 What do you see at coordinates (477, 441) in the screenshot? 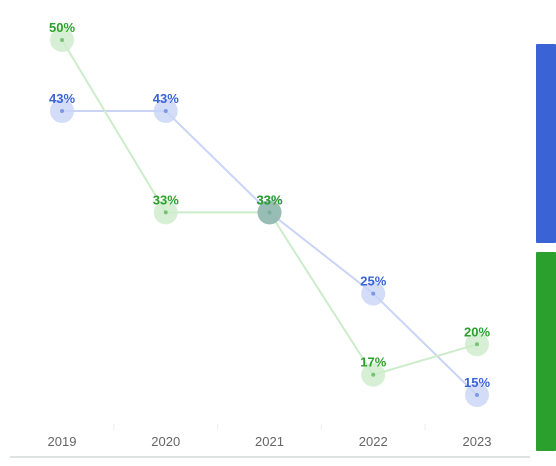
I see `x-tick-label: 2023` at bounding box center [477, 441].